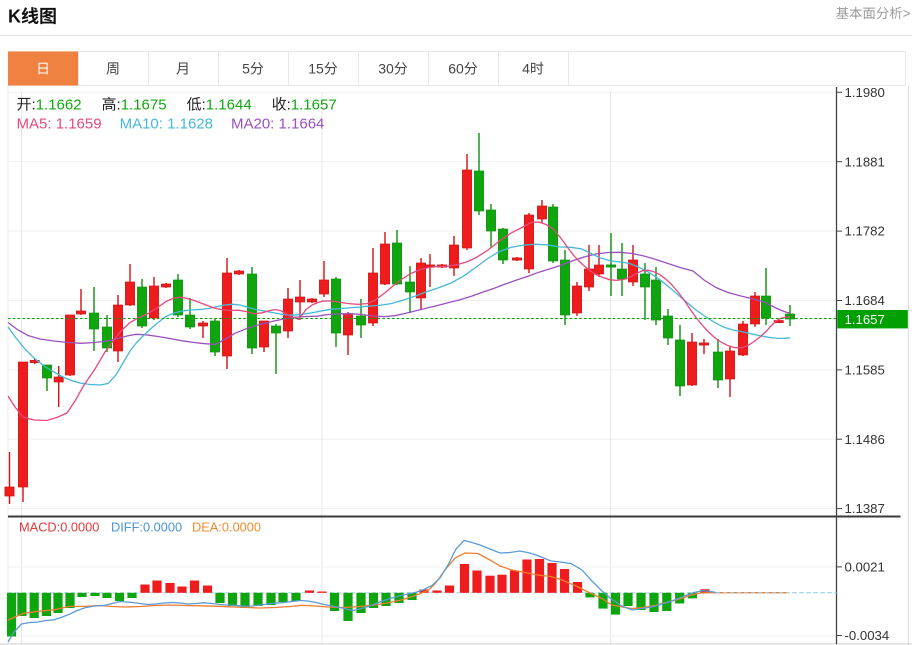 The image size is (912, 645). Describe the element at coordinates (14, 17) in the screenshot. I see `svg-text: K` at that location.